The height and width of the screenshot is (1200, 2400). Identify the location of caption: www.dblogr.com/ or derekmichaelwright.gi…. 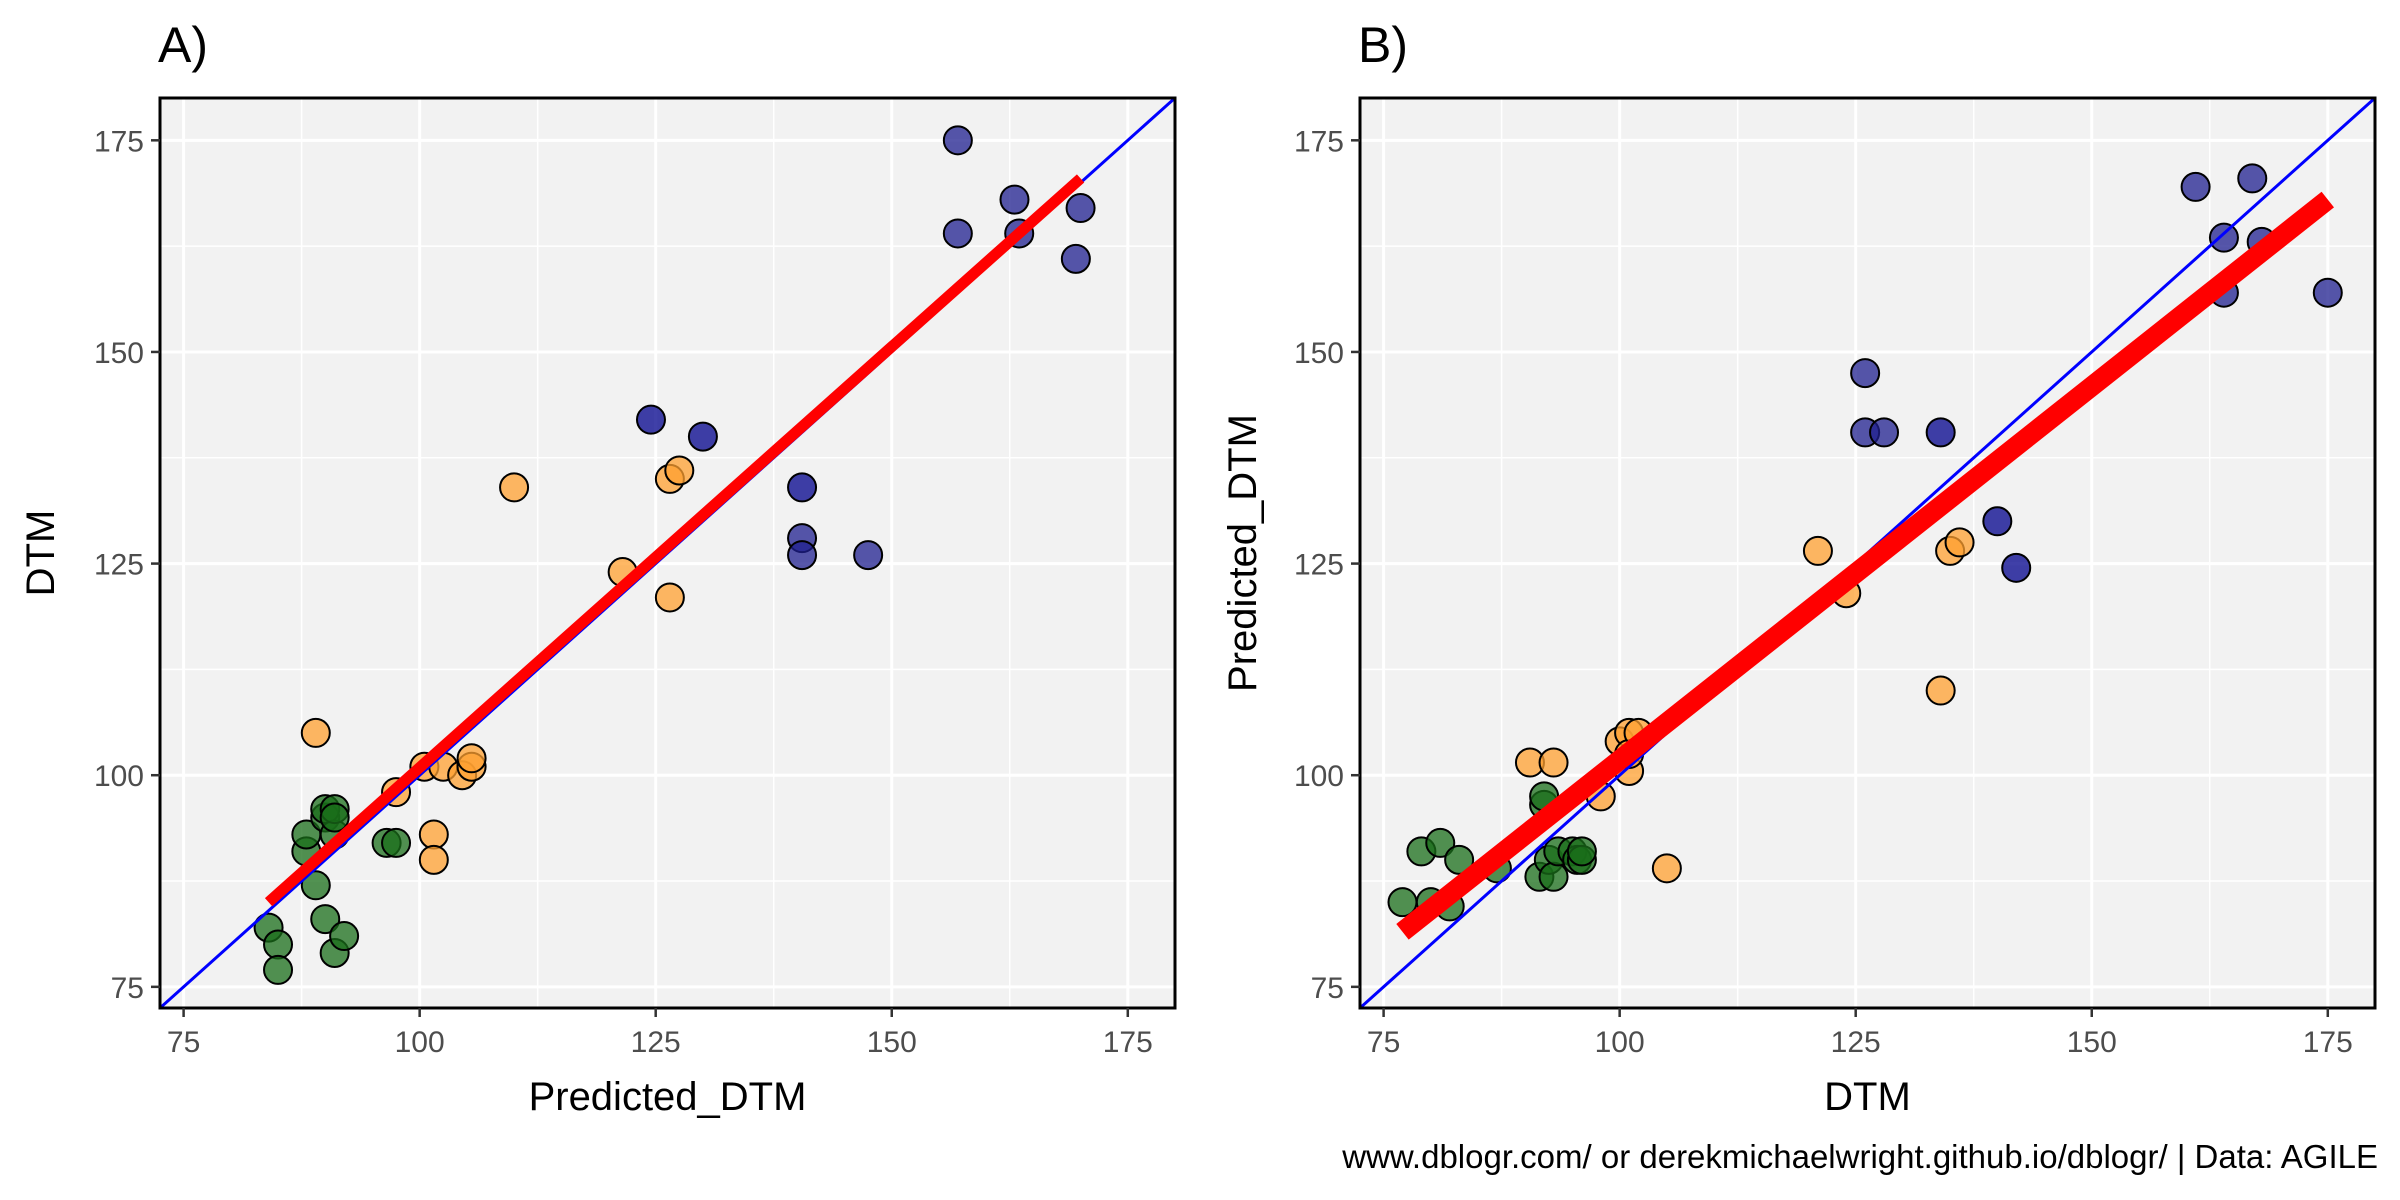
(1859, 1156).